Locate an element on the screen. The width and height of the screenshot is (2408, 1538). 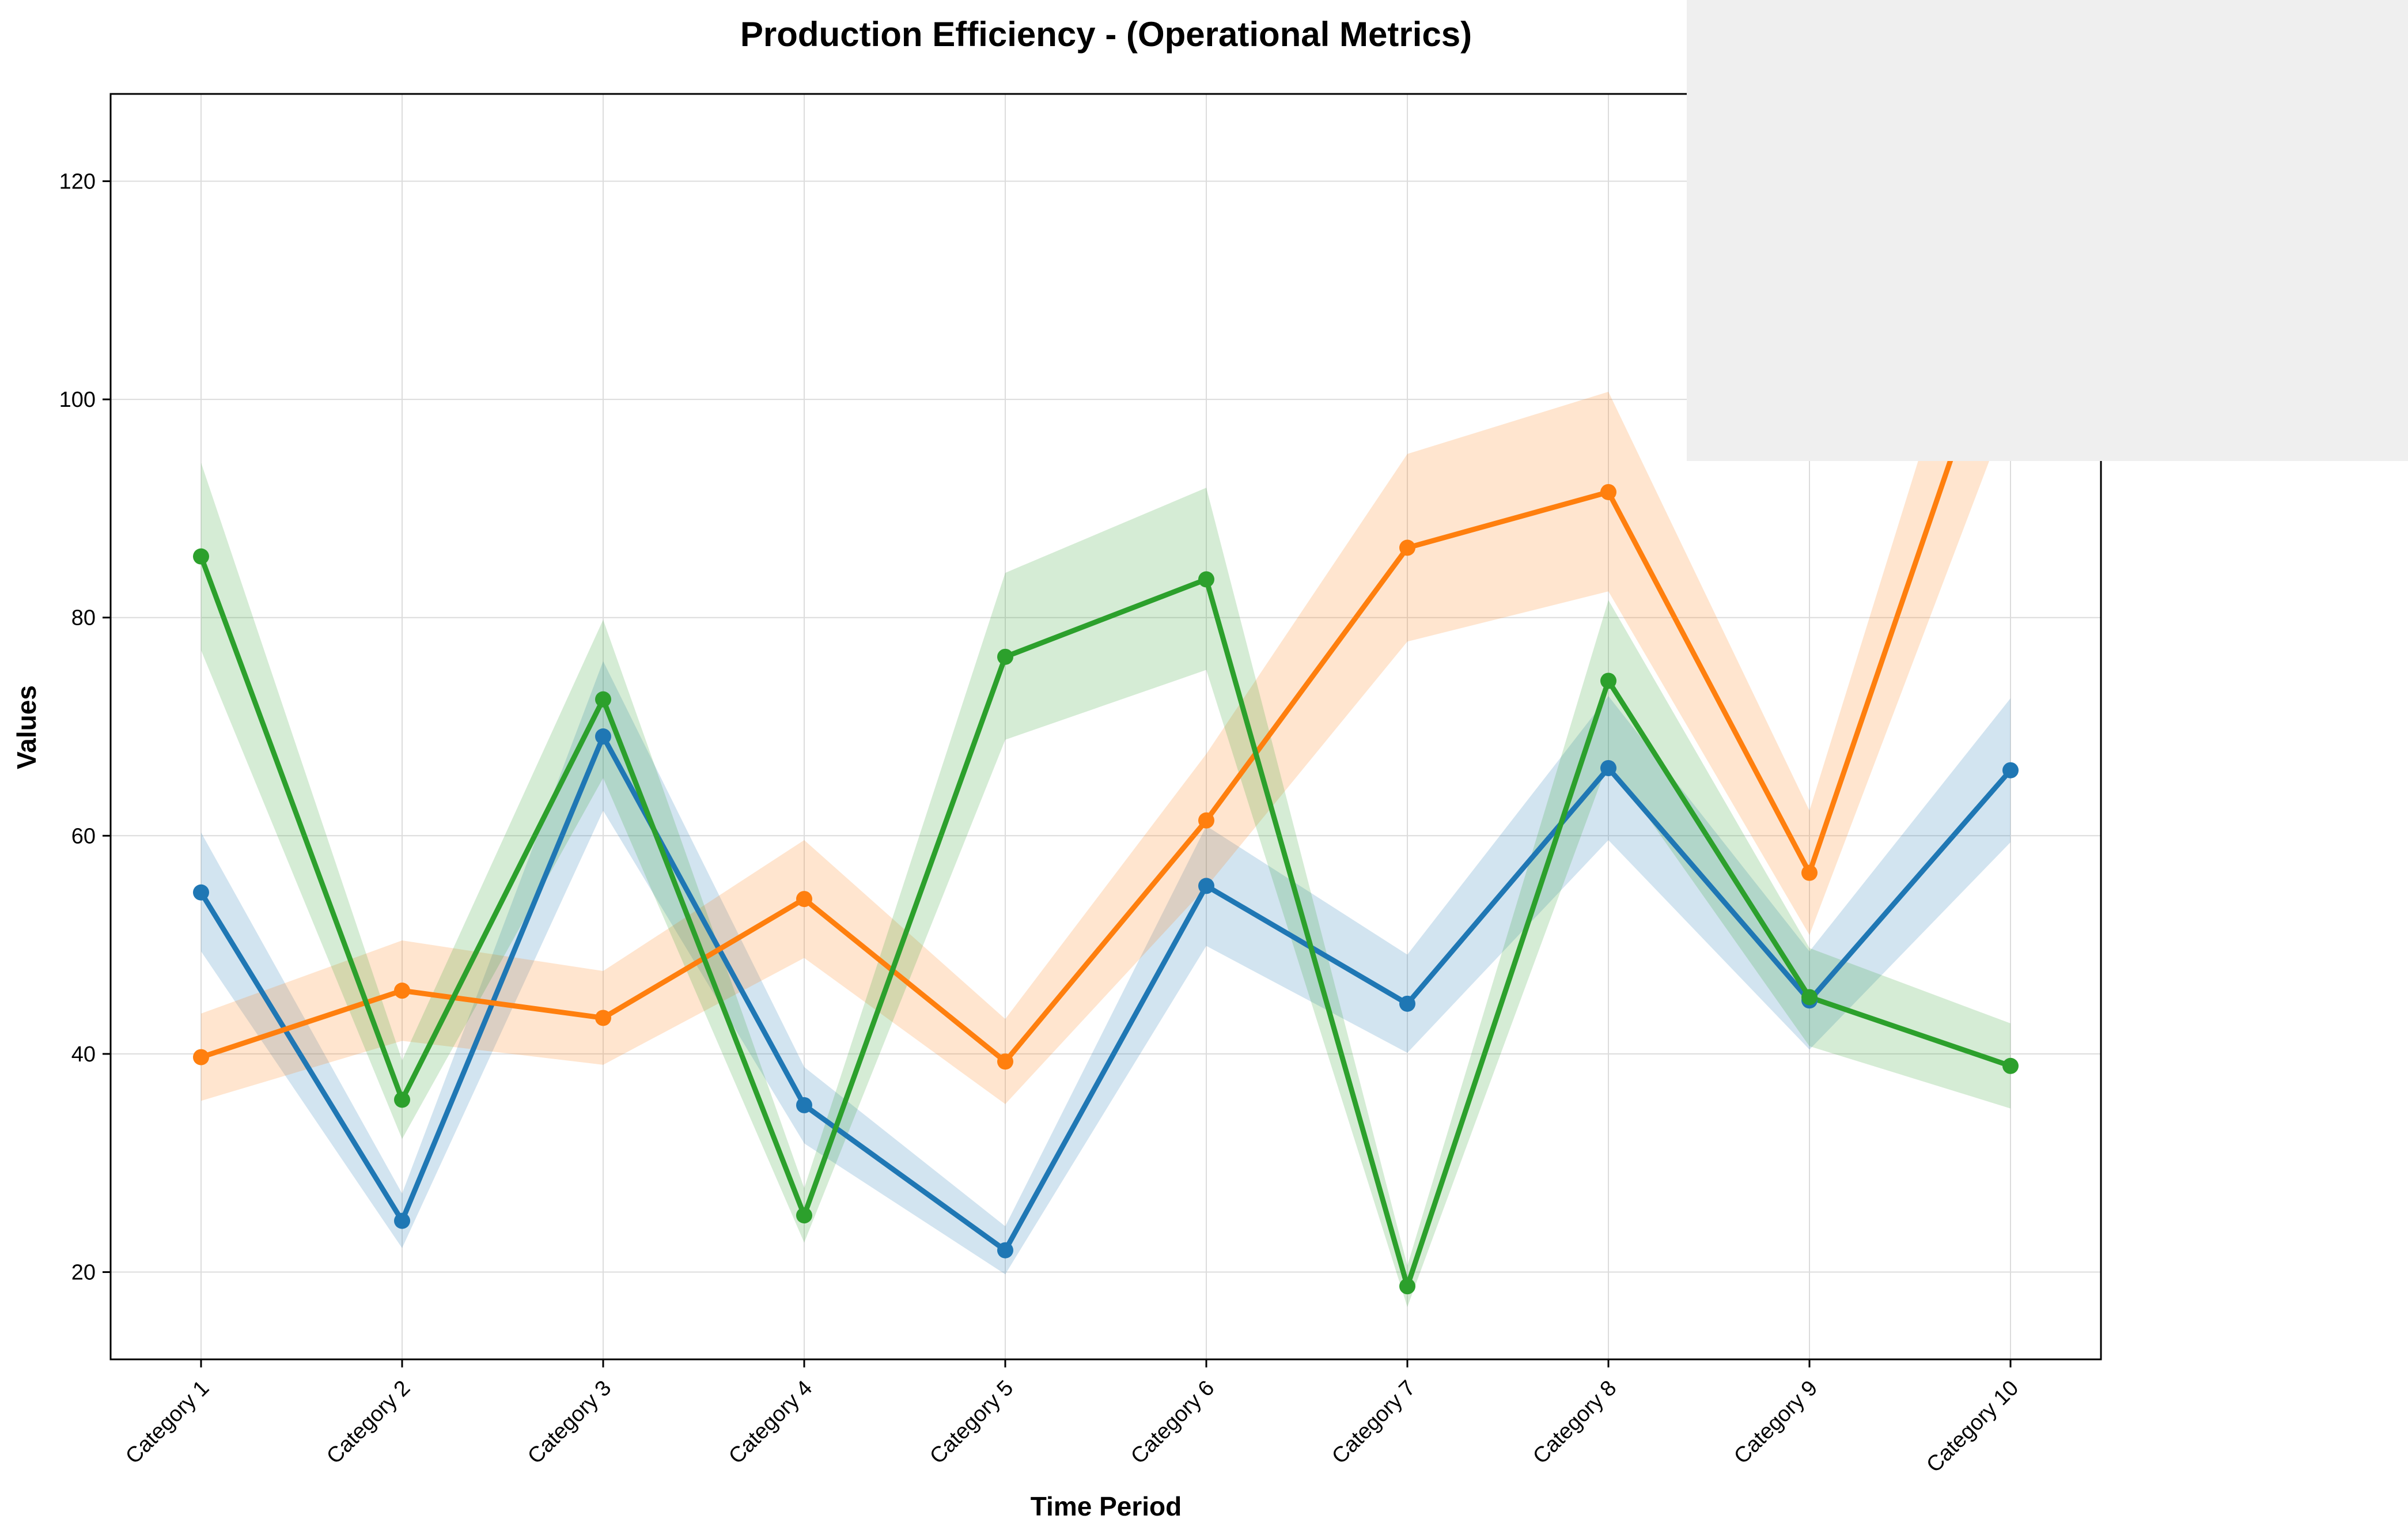
y-axis-ticks: 20 40 60 80 100 120 is located at coordinates (85, 727).